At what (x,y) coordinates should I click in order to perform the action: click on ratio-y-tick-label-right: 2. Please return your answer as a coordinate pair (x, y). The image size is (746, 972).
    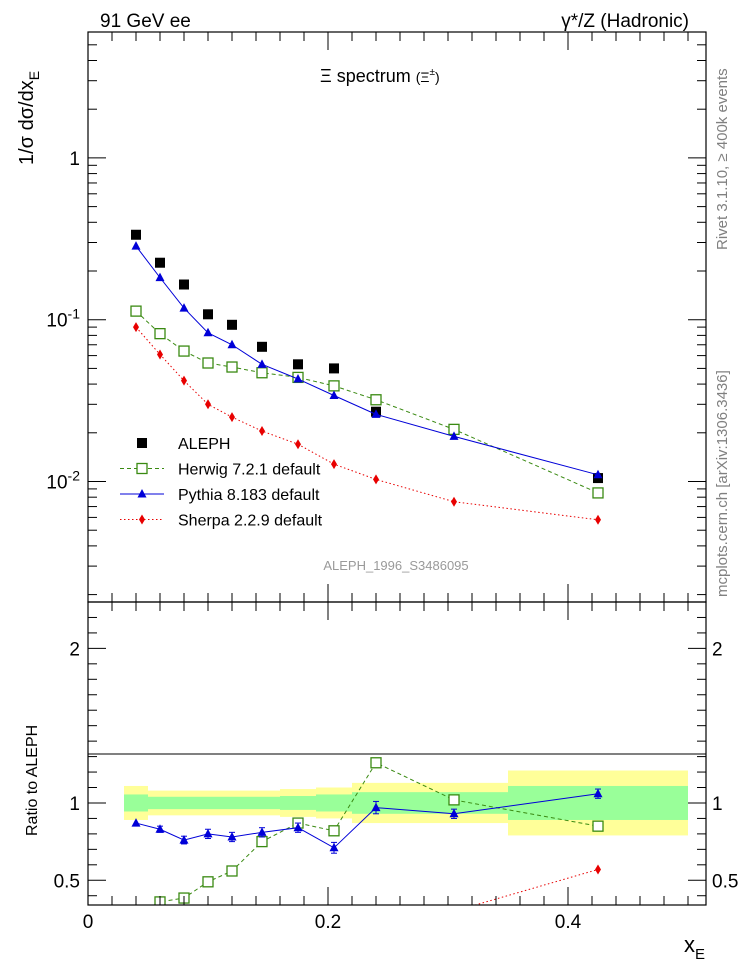
    Looking at the image, I should click on (717, 649).